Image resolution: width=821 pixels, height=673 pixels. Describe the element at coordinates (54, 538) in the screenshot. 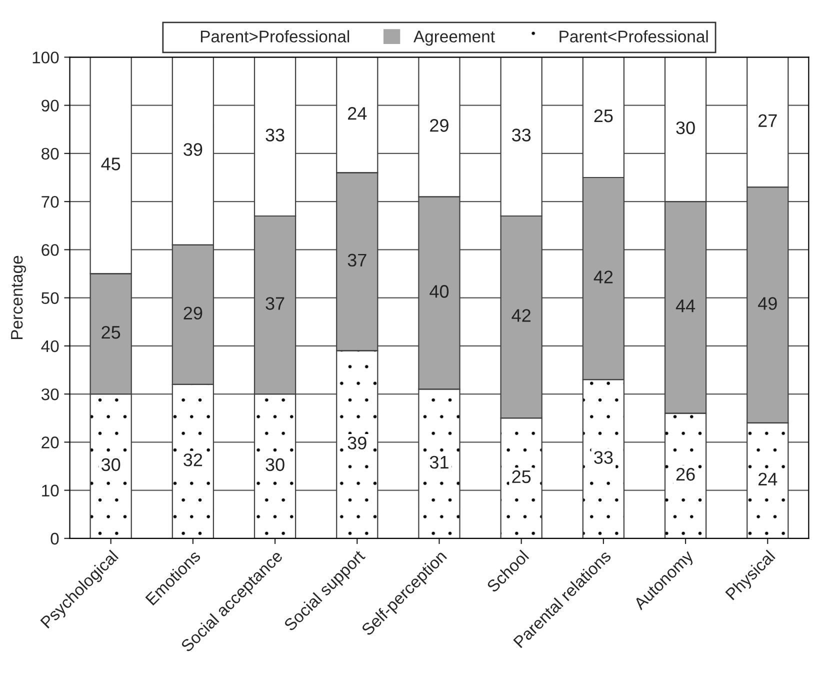

I see `y-tick-label: 0` at that location.